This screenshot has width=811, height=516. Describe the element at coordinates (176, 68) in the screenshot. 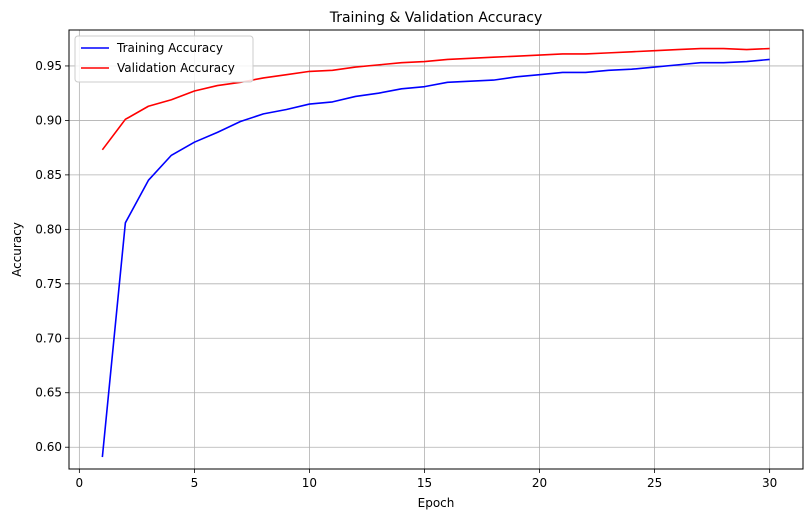

I see `legend-entry: Validation Accuracy` at that location.